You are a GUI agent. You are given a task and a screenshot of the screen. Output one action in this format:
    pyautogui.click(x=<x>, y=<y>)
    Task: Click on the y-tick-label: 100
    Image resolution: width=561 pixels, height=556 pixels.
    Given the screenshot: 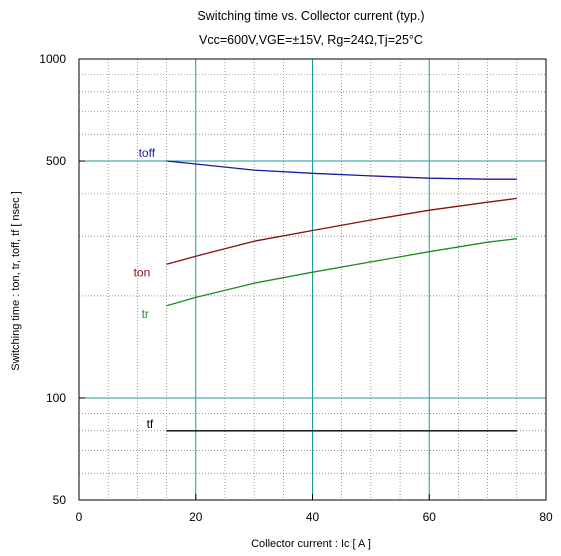 What is the action you would take?
    pyautogui.click(x=56, y=398)
    